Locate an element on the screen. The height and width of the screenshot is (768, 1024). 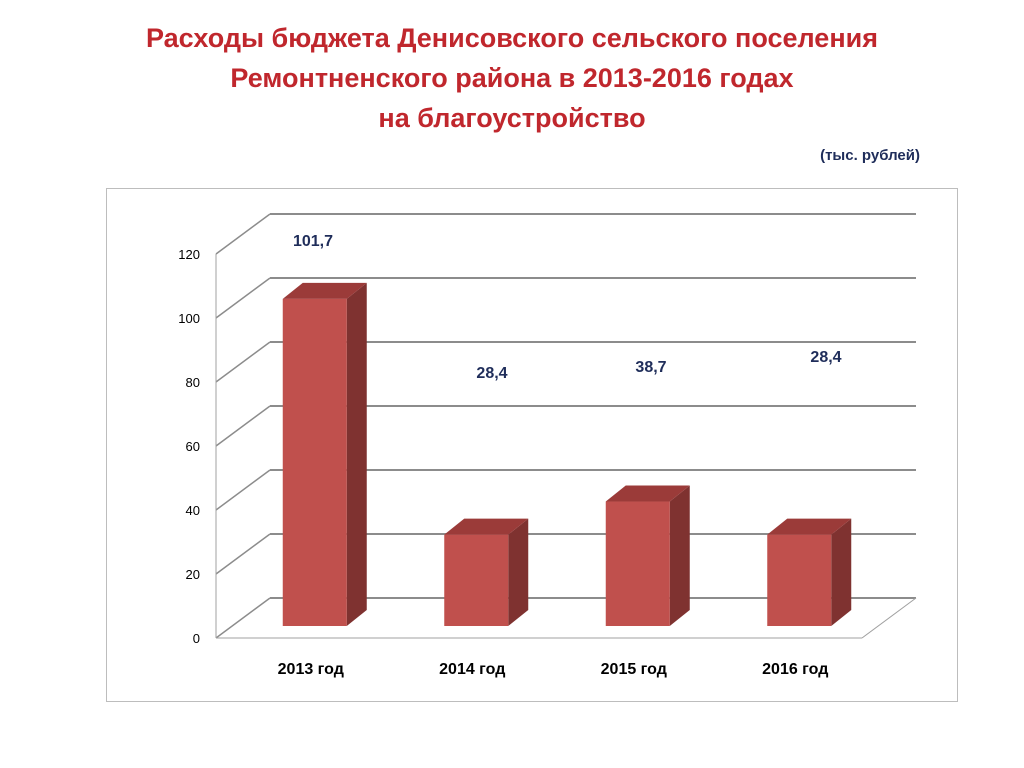
y-tick-label: 40 is located at coordinates (193, 510).